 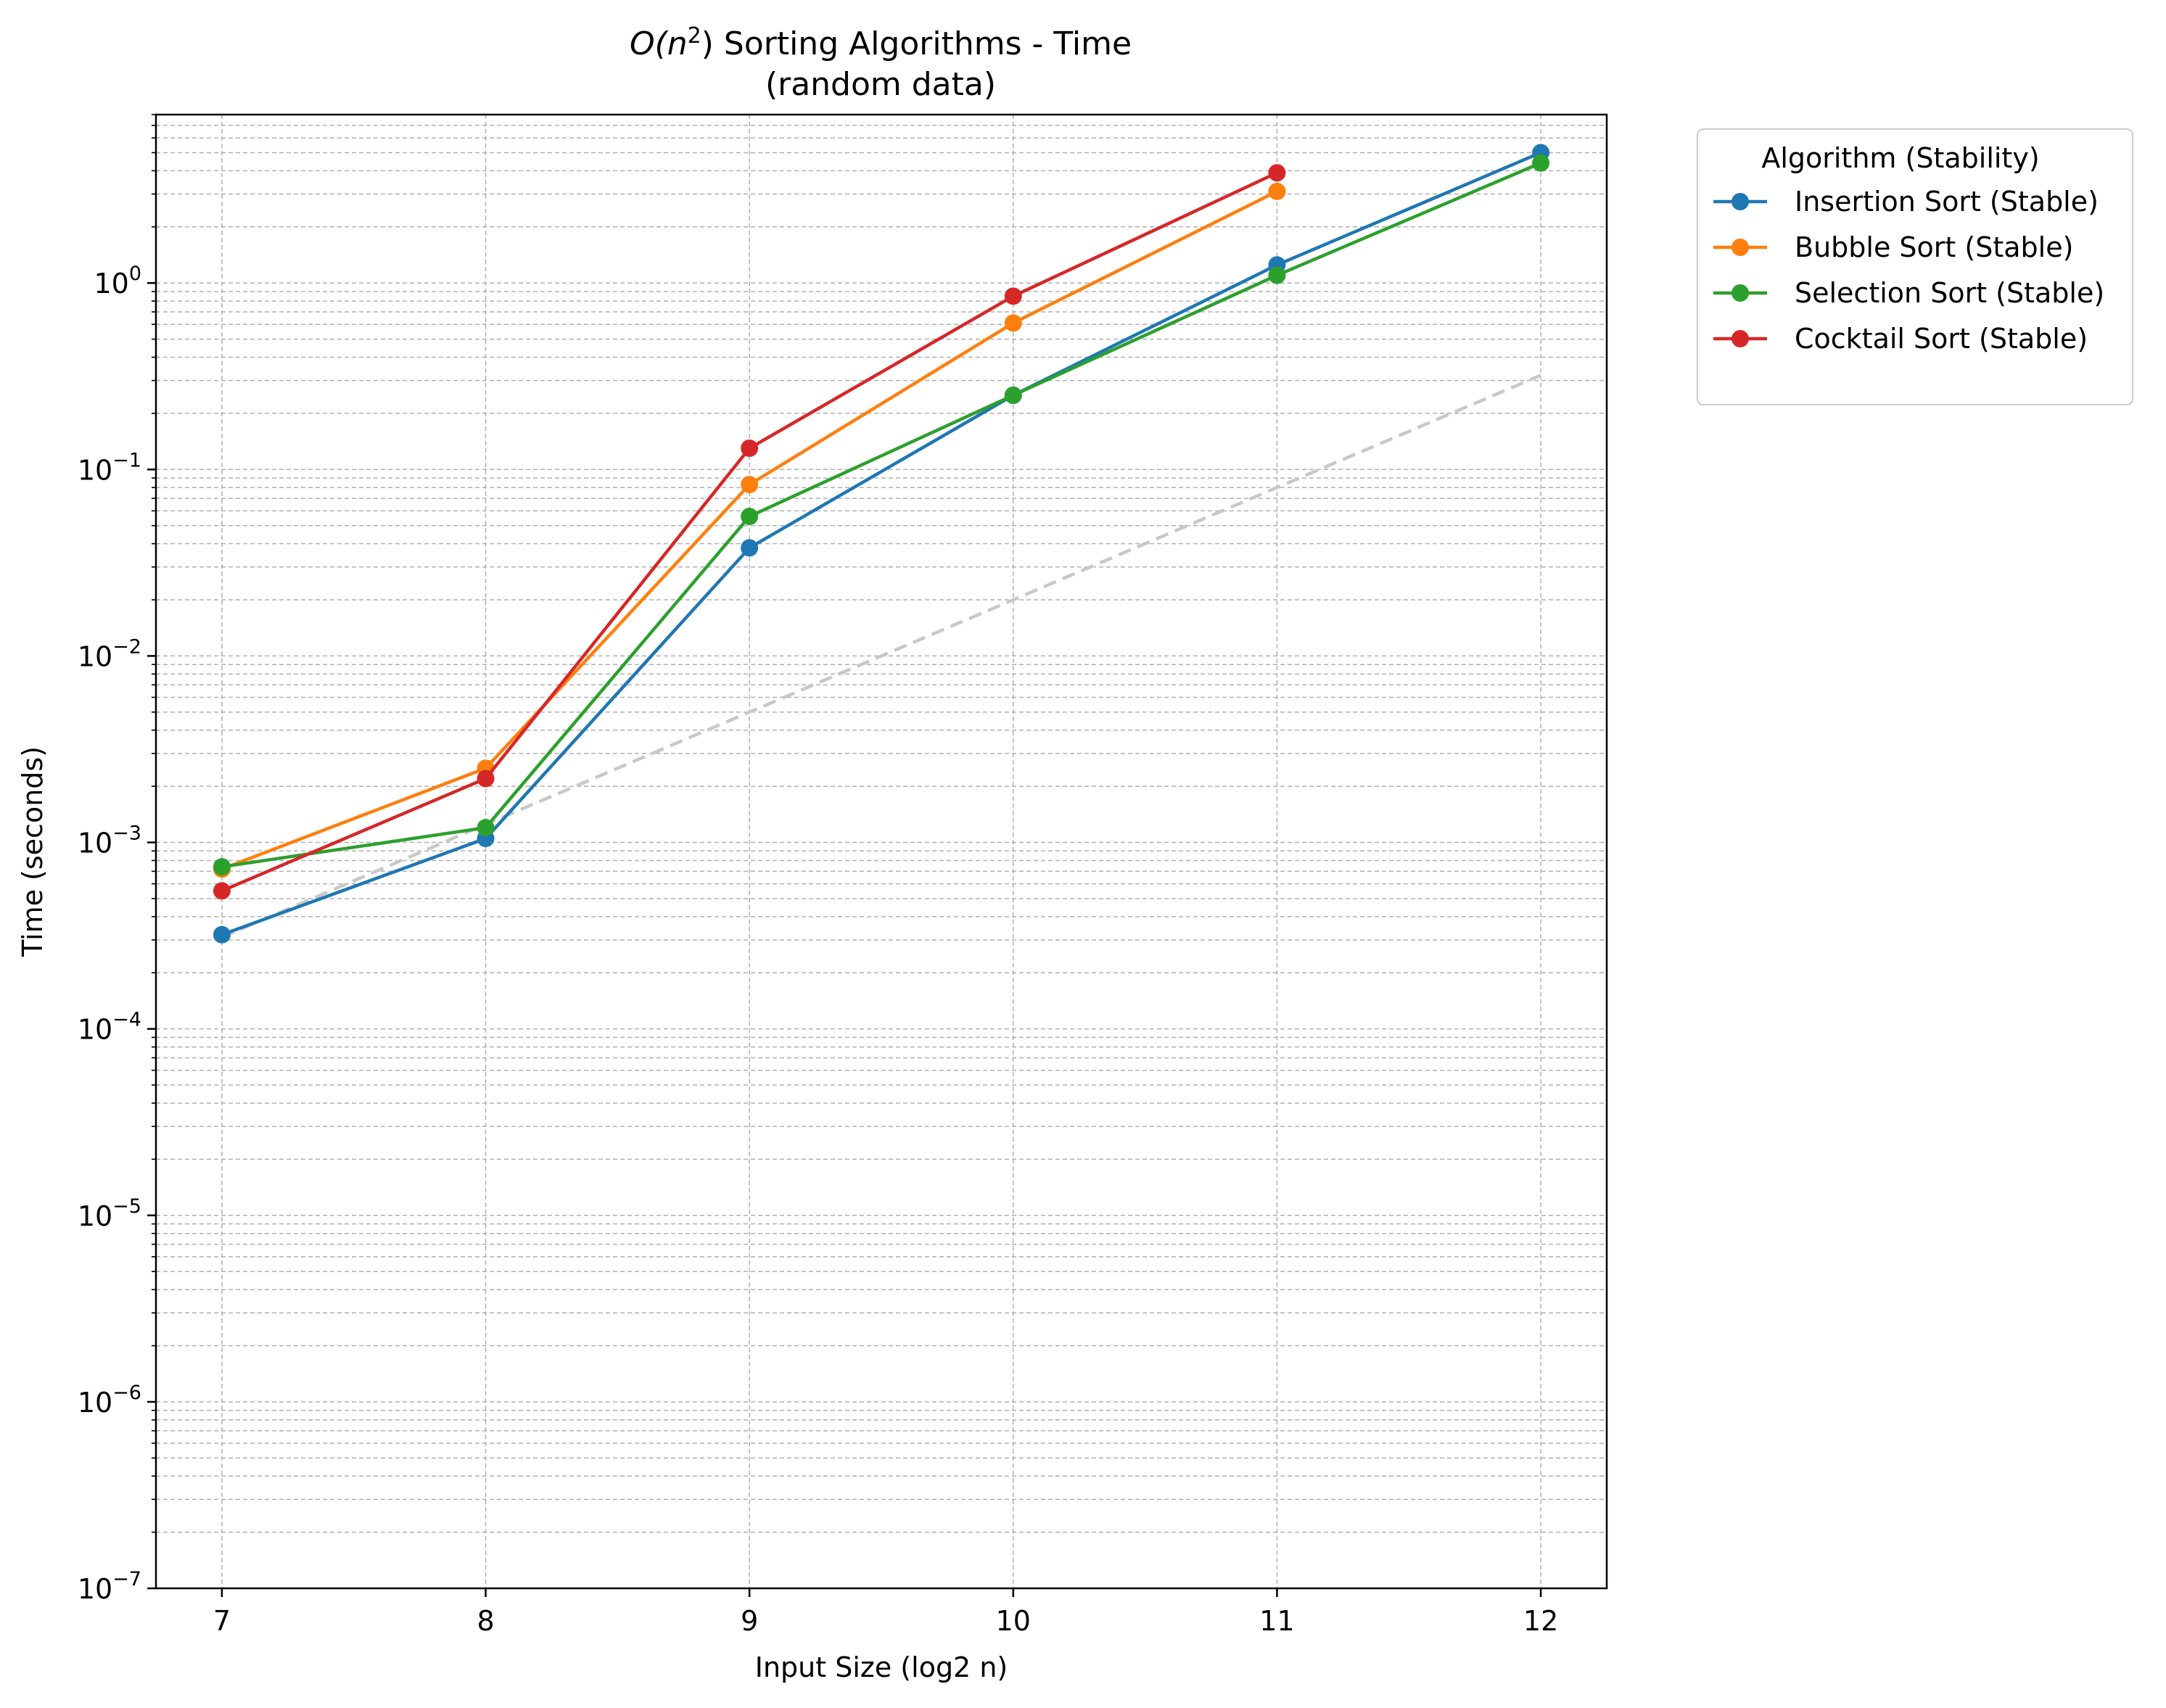 I want to click on legend-label: Bubble Sort (Stable), so click(x=1934, y=247).